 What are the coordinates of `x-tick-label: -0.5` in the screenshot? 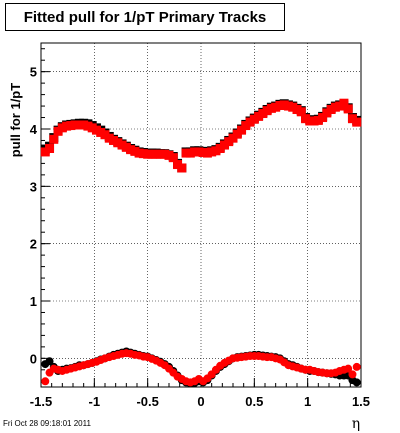 It's located at (147, 401).